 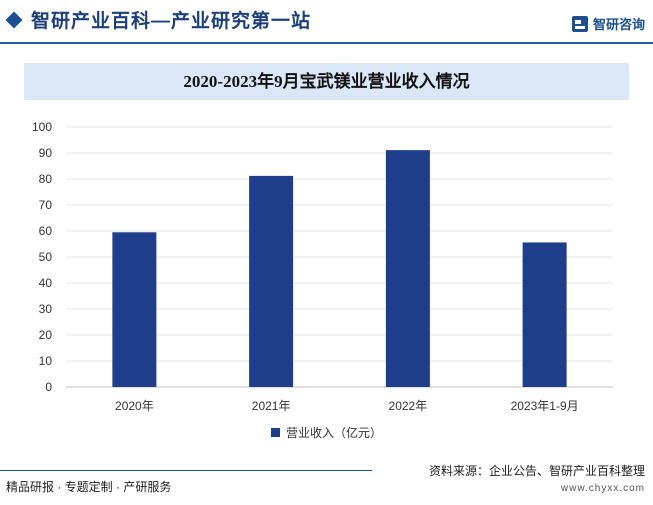 I want to click on legend-label: 营业收入（亿元）, so click(x=333, y=433).